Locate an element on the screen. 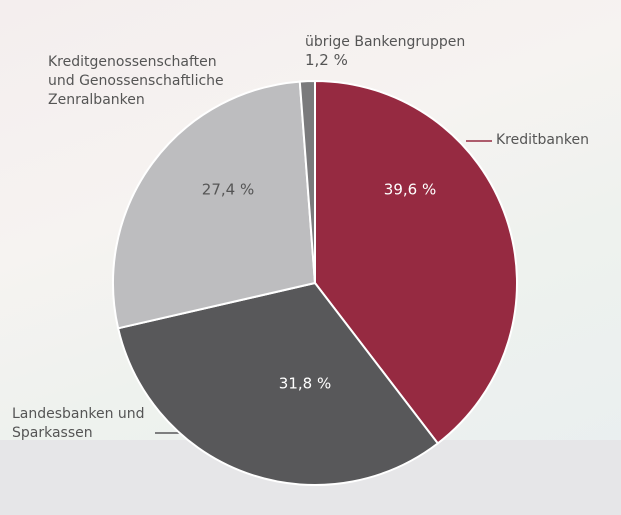 The width and height of the screenshot is (621, 515). slice-name: Kreditbanken is located at coordinates (542, 140).